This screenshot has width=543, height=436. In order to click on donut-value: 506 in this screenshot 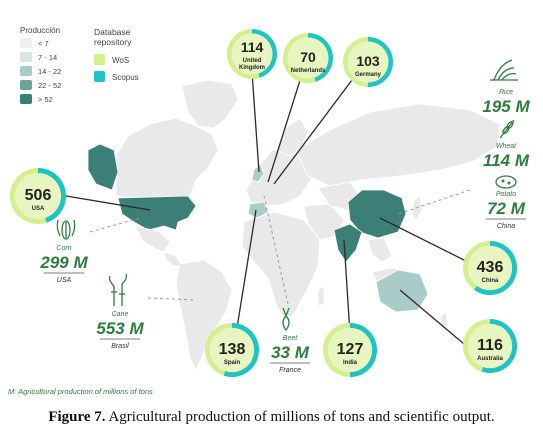, I will do `click(38, 195)`.